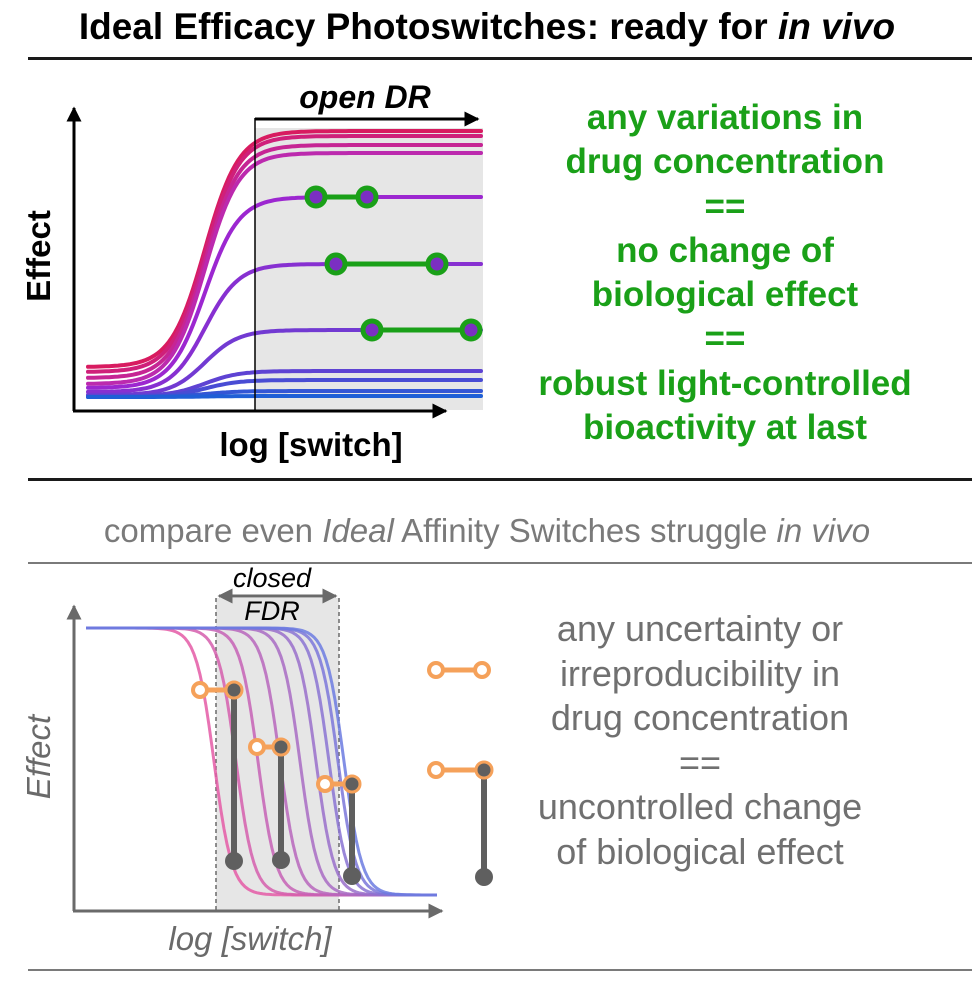  What do you see at coordinates (393, 263) in the screenshot?
I see `top-concentration-markers` at bounding box center [393, 263].